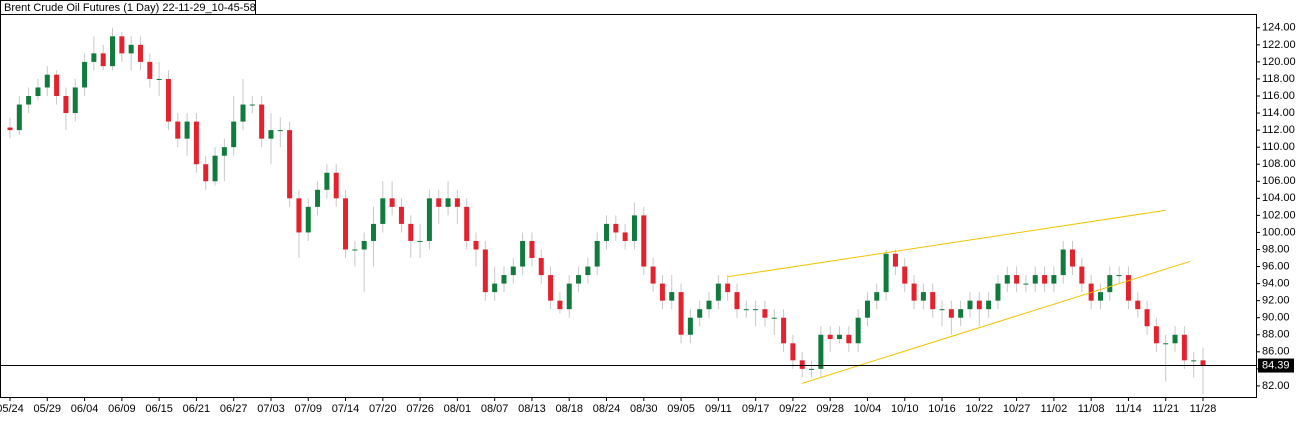 The image size is (1308, 435). Describe the element at coordinates (1054, 409) in the screenshot. I see `x-tick-label: 11/02` at that location.